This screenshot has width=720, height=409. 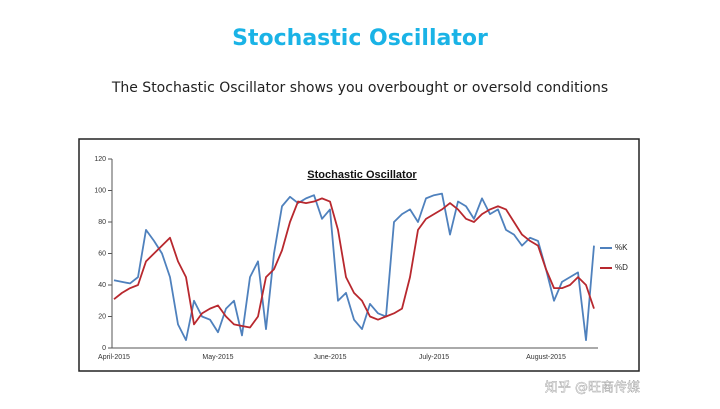 What do you see at coordinates (621, 247) in the screenshot?
I see `legend-label: %K` at bounding box center [621, 247].